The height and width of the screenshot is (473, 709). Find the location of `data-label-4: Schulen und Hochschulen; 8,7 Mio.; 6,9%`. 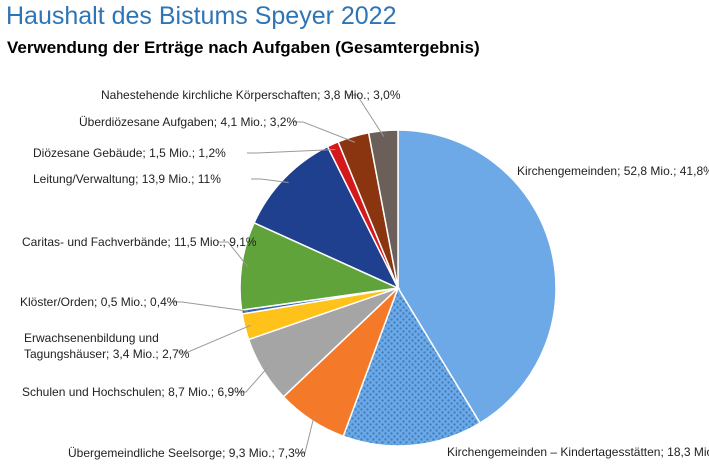

data-label-4: Schulen und Hochschulen; 8,7 Mio.; 6,9% is located at coordinates (133, 392).